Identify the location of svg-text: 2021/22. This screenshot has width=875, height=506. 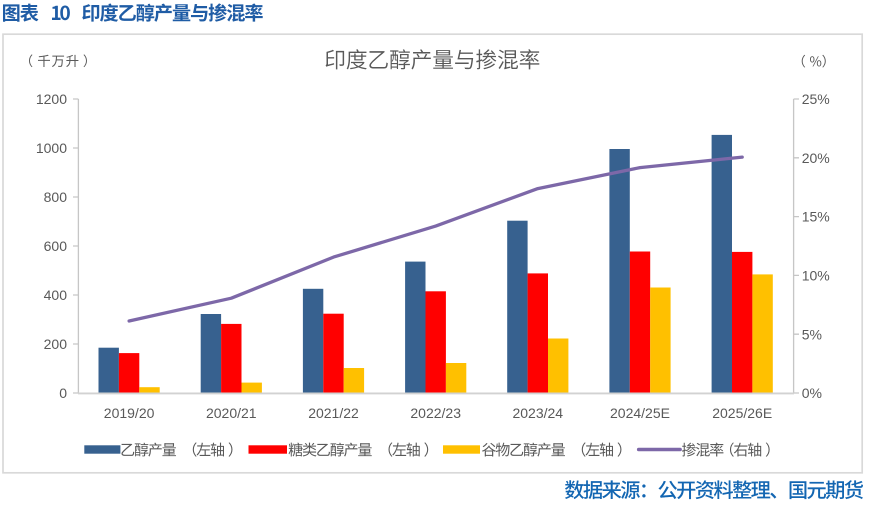
(333, 413).